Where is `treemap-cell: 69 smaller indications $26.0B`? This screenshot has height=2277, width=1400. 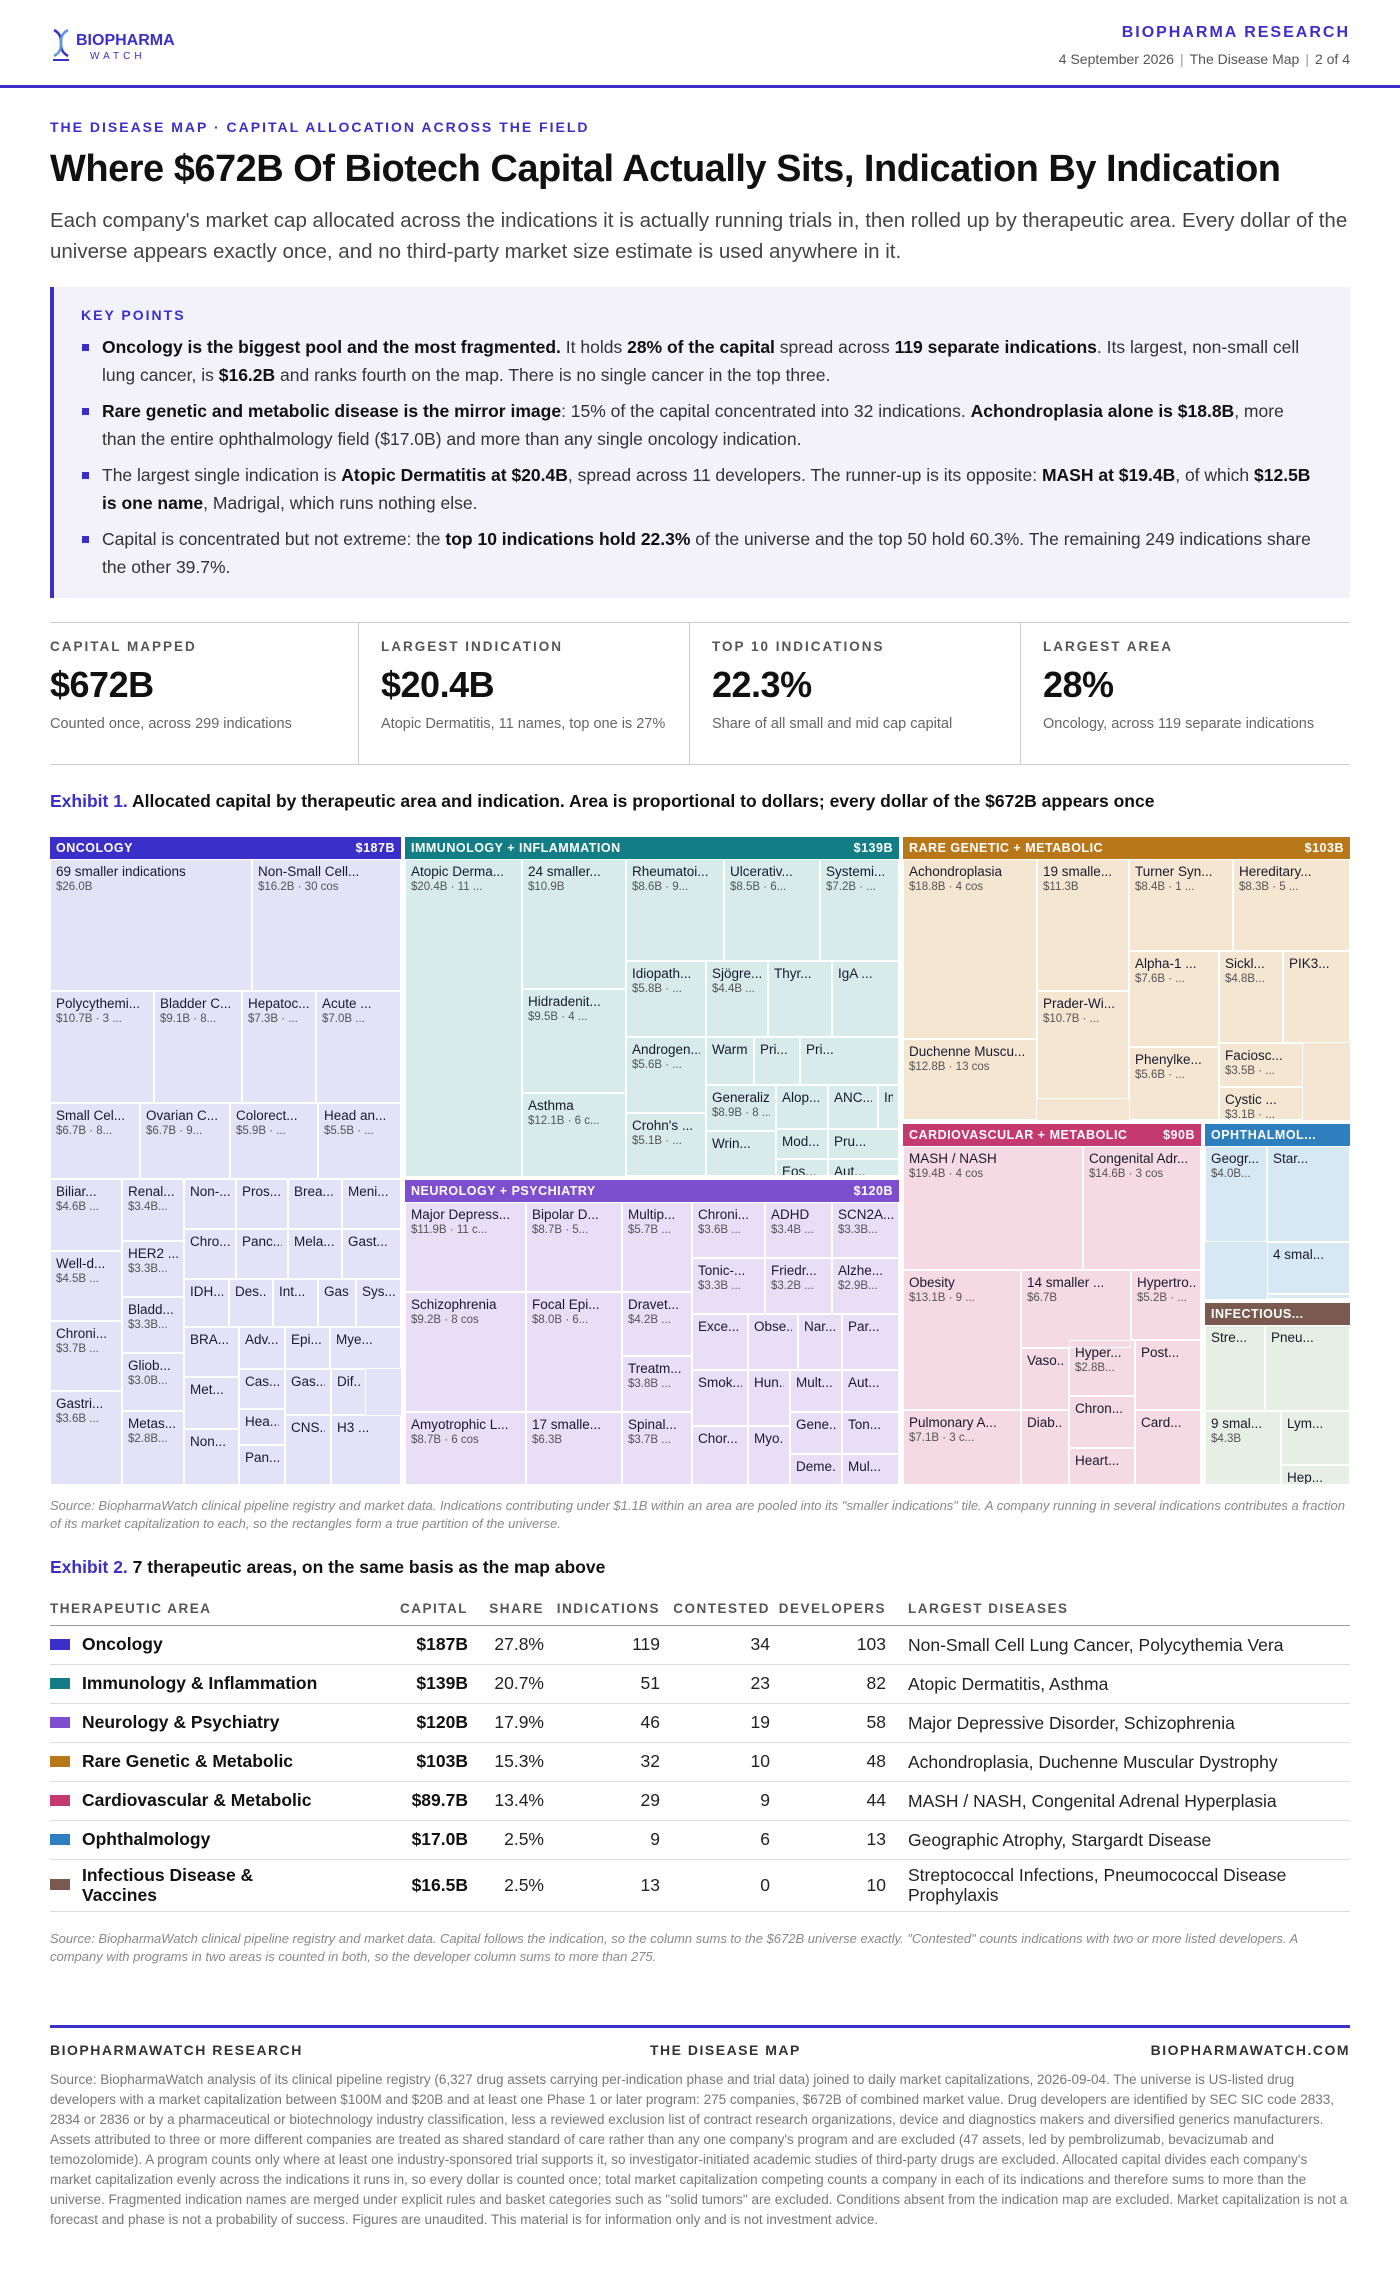 treemap-cell: 69 smaller indications $26.0B is located at coordinates (151, 925).